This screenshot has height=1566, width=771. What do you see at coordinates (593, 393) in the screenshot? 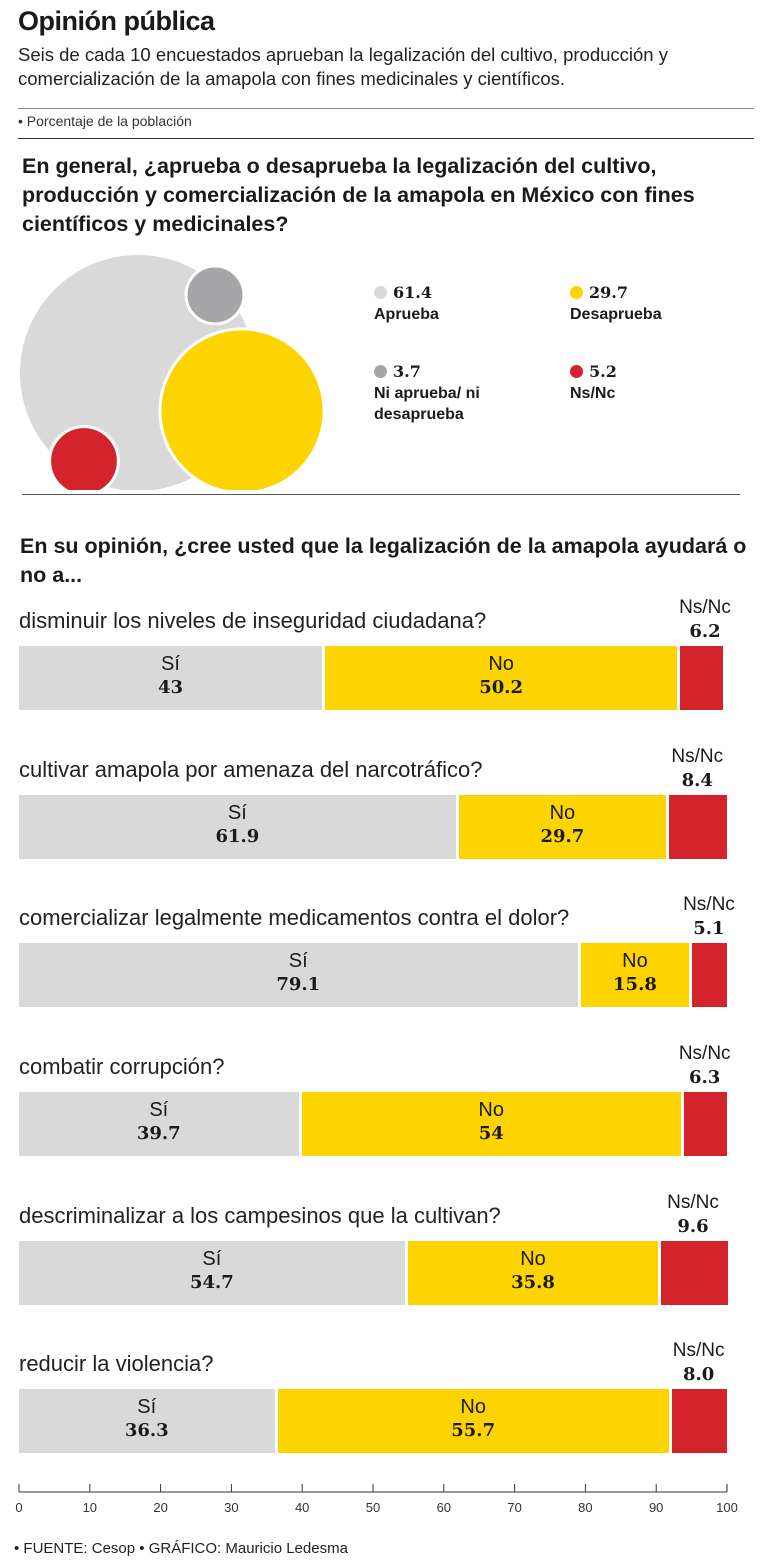
I see `legend-label: Ns/Nc` at bounding box center [593, 393].